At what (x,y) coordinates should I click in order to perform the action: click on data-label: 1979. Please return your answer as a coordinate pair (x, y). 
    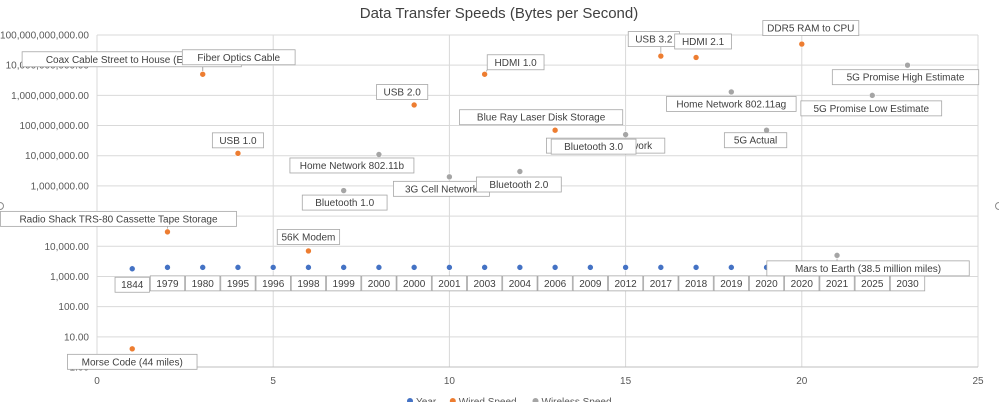
    Looking at the image, I should click on (167, 284).